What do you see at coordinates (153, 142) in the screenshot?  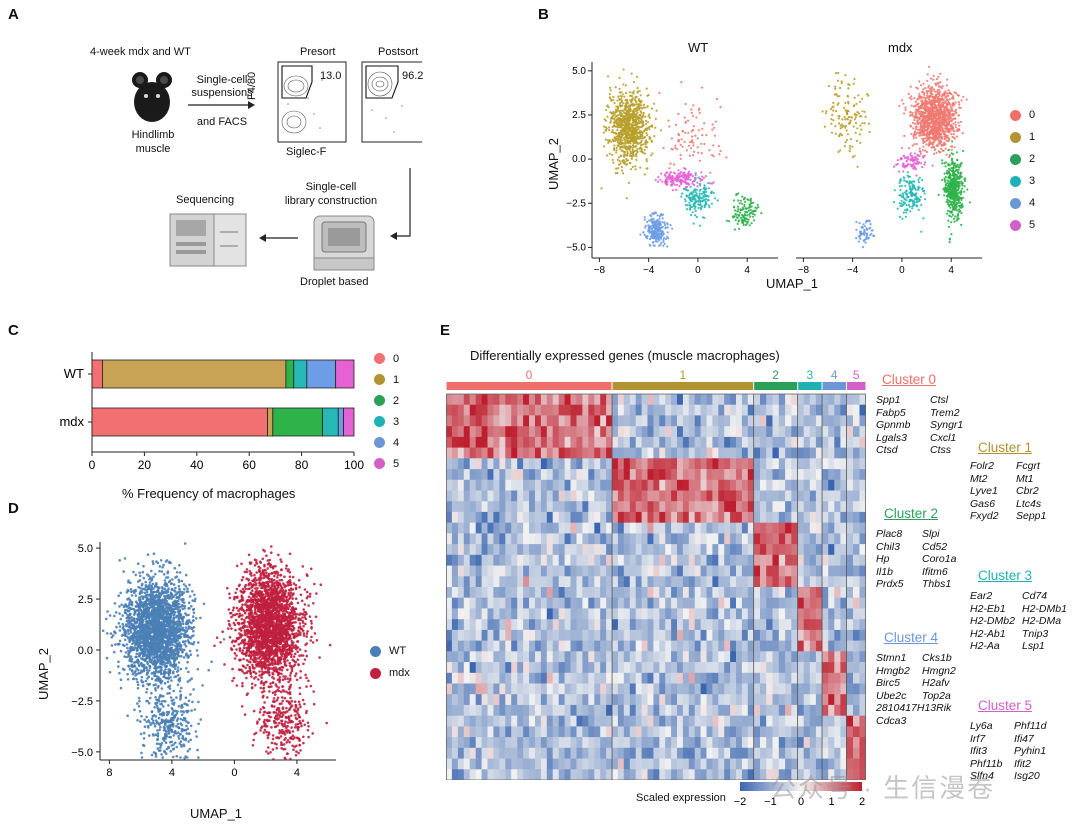 I see `hindlimb-muscle-label: Hindlimb muscle` at bounding box center [153, 142].